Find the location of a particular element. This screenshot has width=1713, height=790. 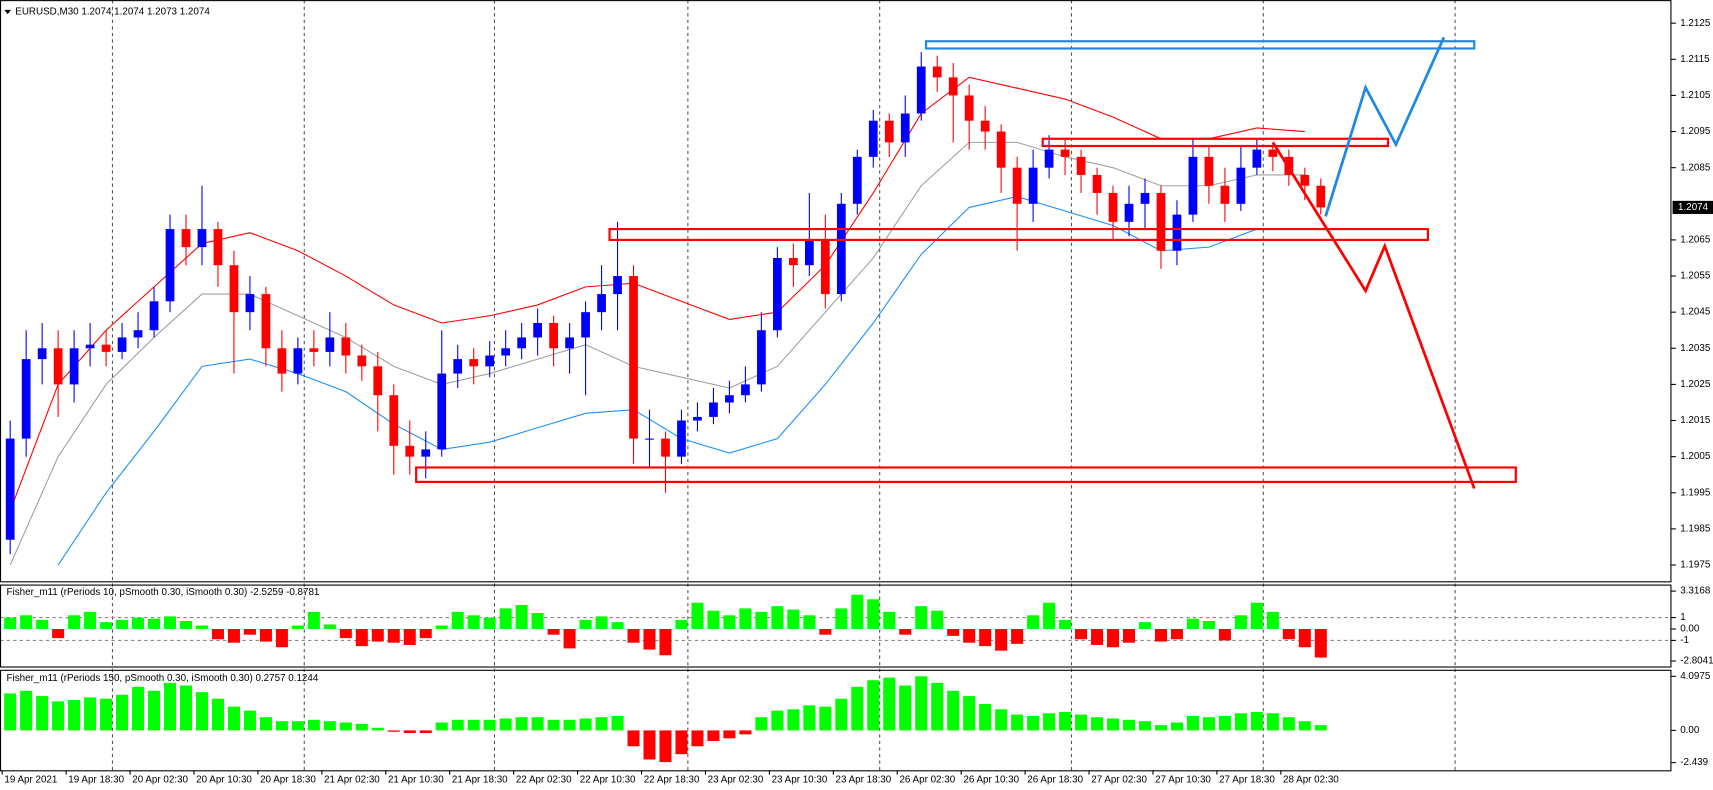

y-tick-label: 1.2125 is located at coordinates (1695, 23).